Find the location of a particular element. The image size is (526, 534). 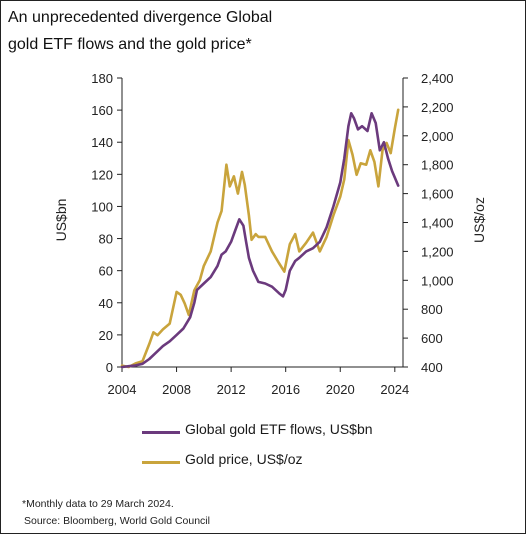

y-tick-label: 140 is located at coordinates (102, 142).